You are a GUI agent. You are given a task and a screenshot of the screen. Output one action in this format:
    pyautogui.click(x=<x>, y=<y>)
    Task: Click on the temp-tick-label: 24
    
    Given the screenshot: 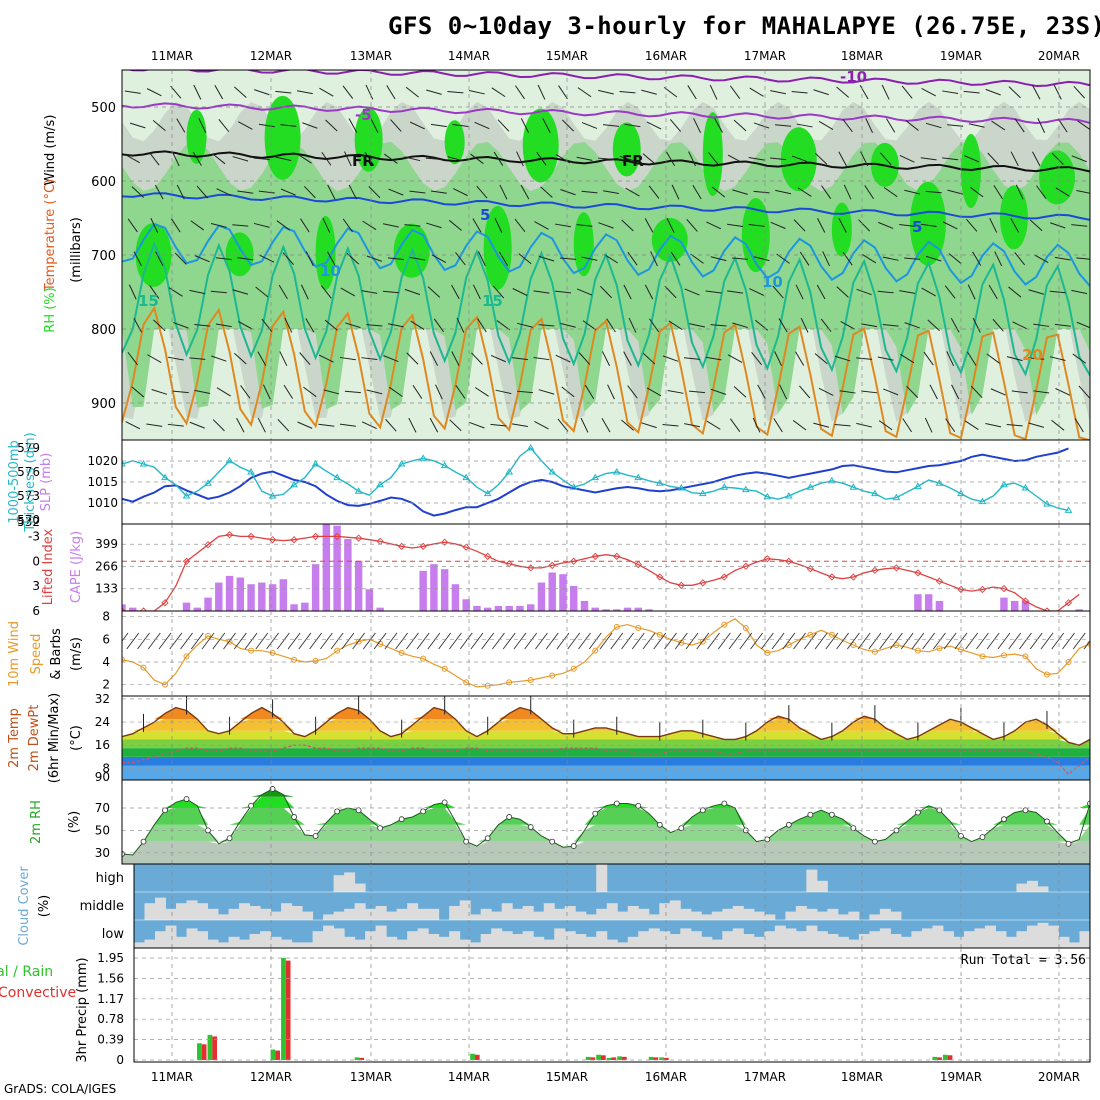 What is the action you would take?
    pyautogui.click(x=102, y=722)
    